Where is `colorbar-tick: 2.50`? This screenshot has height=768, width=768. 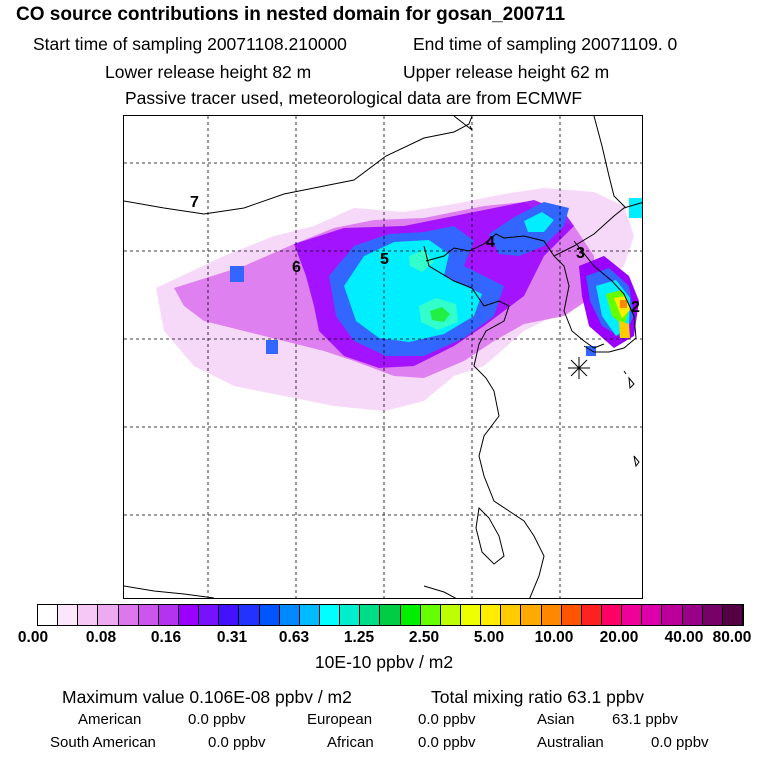
colorbar-tick: 2.50 is located at coordinates (424, 637).